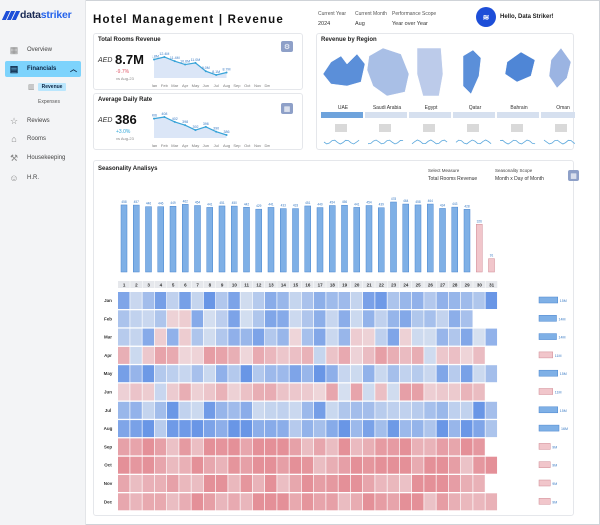  Describe the element at coordinates (43, 69) in the screenshot. I see `sidebar-item-financials: ▤ Financials ︿` at that location.